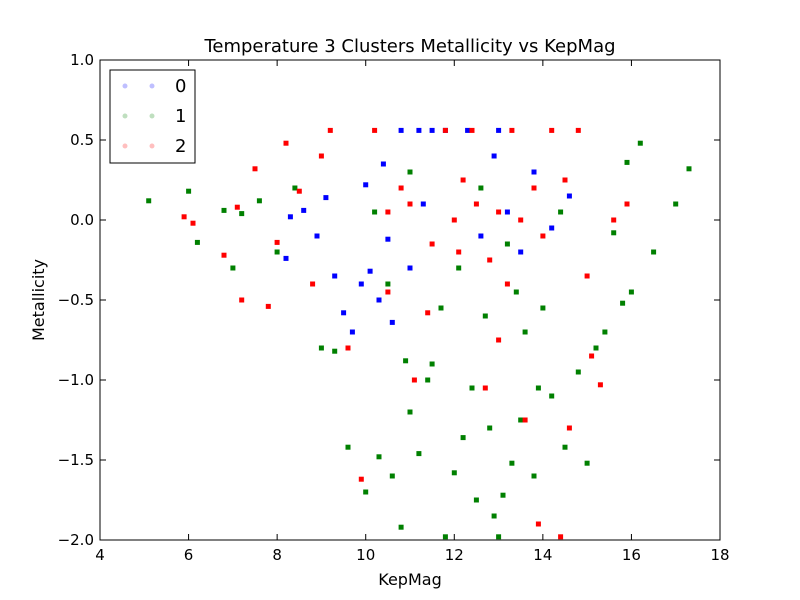 The width and height of the screenshot is (800, 600). Describe the element at coordinates (365, 555) in the screenshot. I see `x-tick-label: 10` at that location.